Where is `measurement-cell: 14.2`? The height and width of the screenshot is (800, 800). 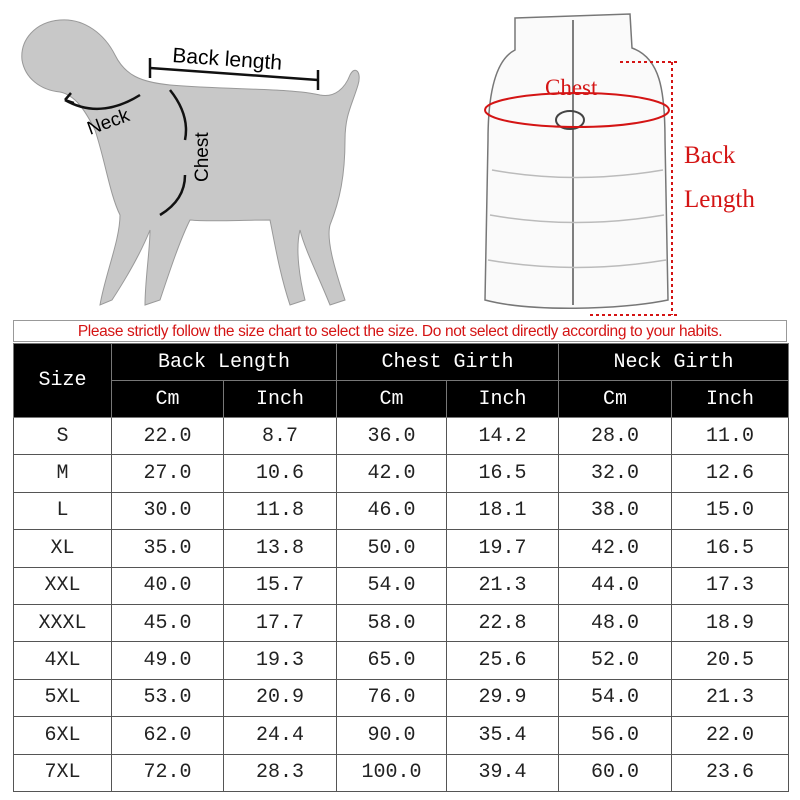 measurement-cell: 14.2 is located at coordinates (502, 436).